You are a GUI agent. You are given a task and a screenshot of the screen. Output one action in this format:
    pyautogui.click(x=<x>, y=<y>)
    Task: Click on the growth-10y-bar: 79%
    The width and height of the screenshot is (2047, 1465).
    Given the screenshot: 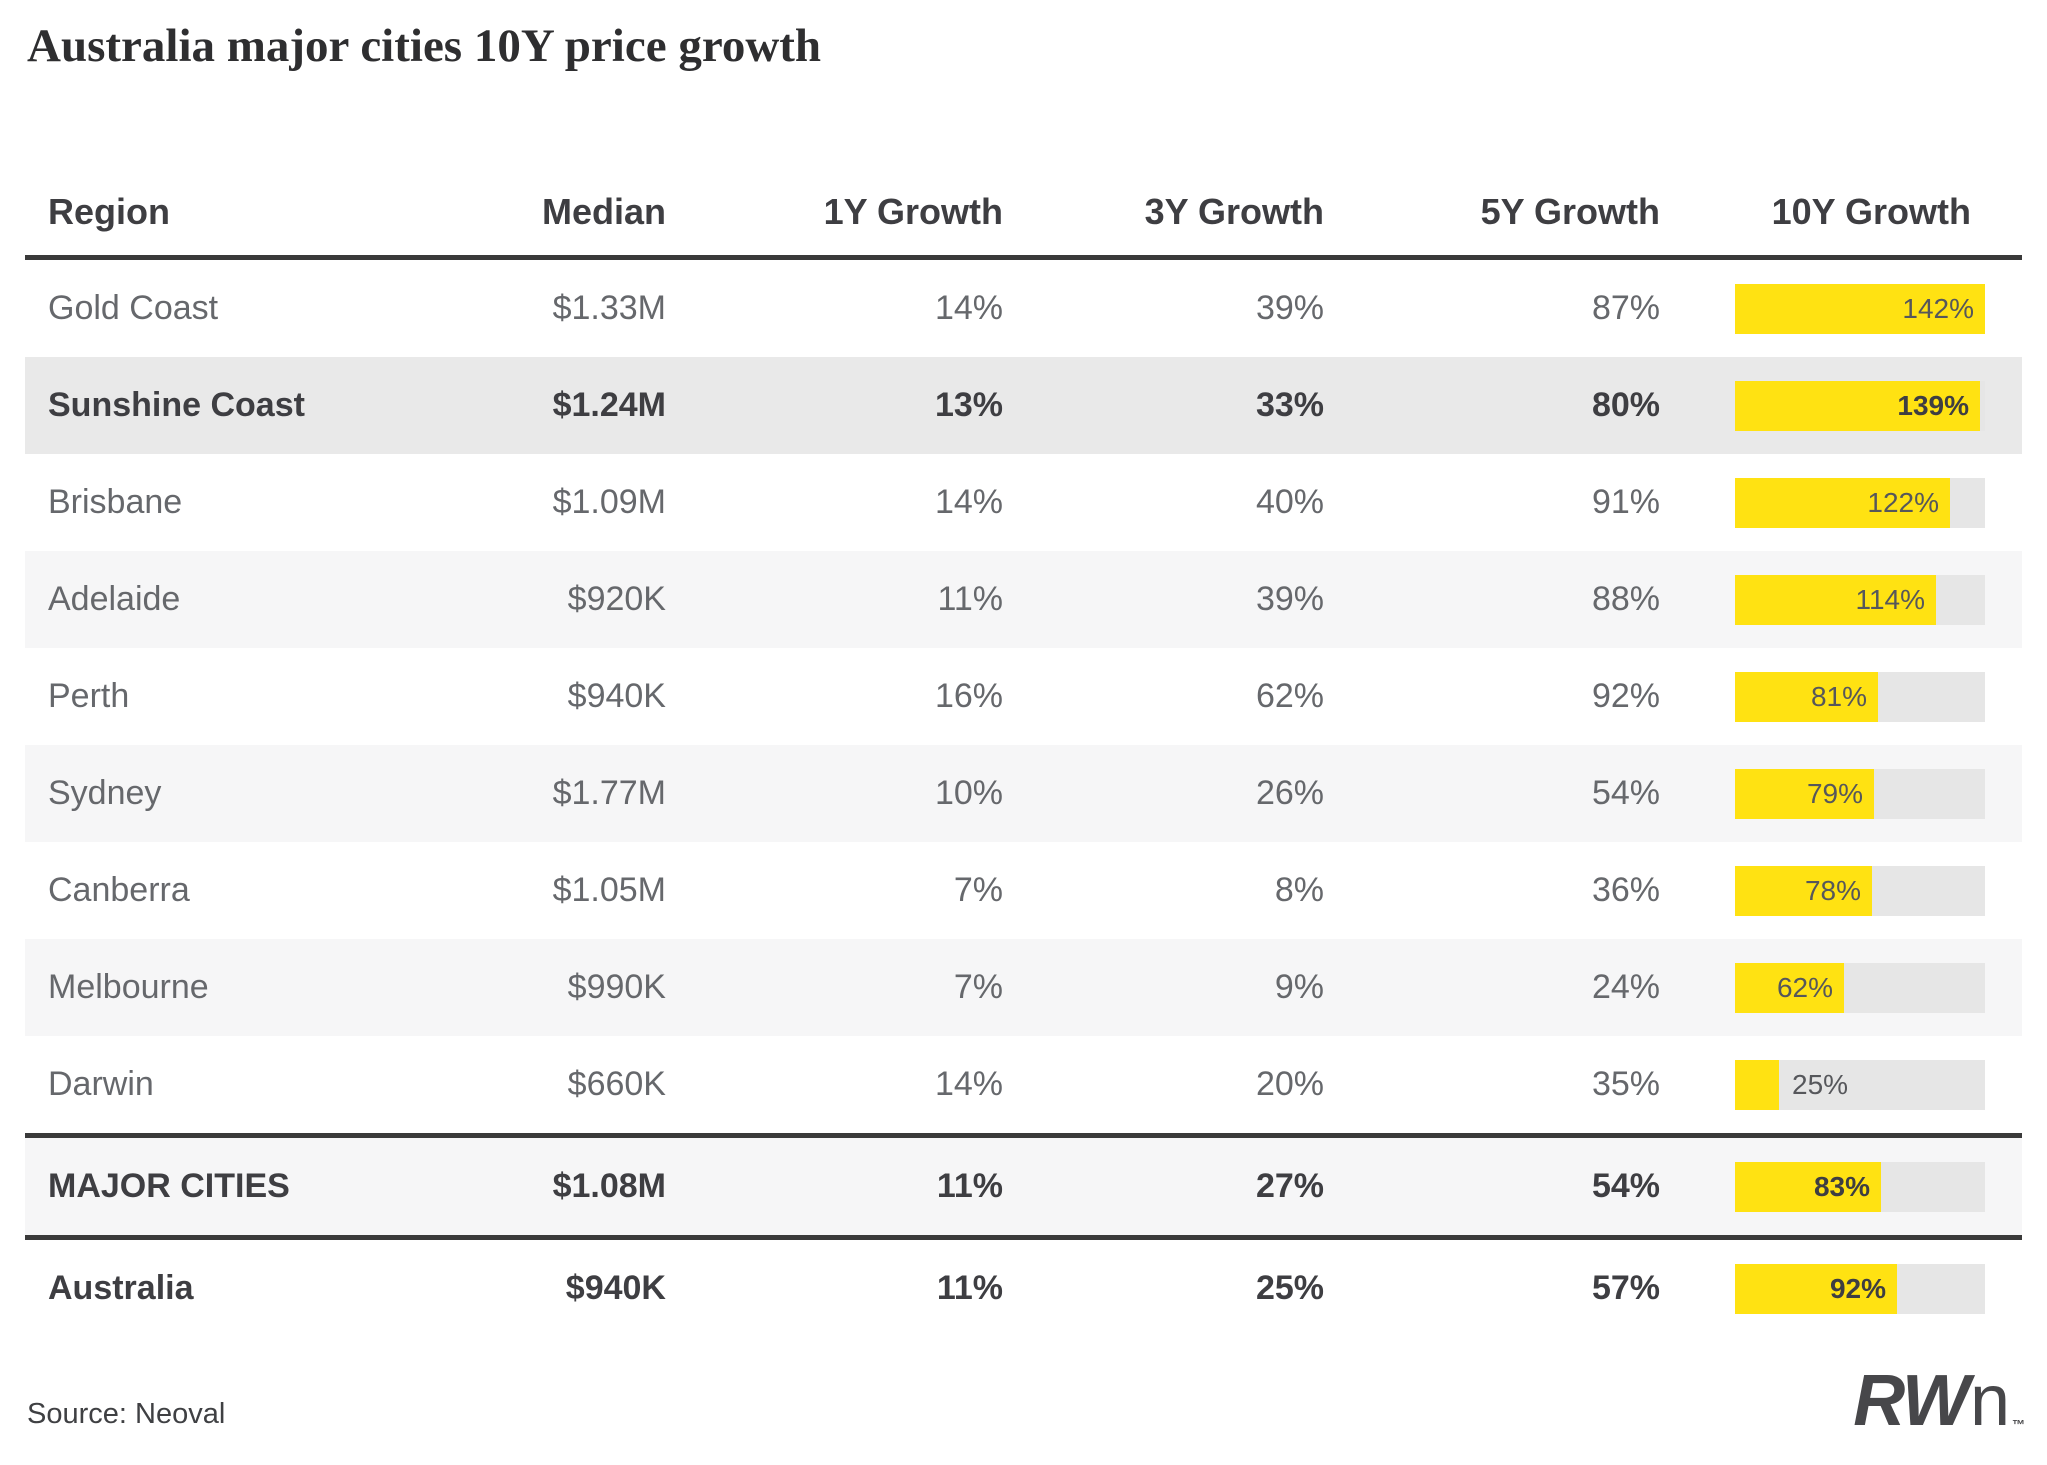 What is the action you would take?
    pyautogui.click(x=1860, y=793)
    